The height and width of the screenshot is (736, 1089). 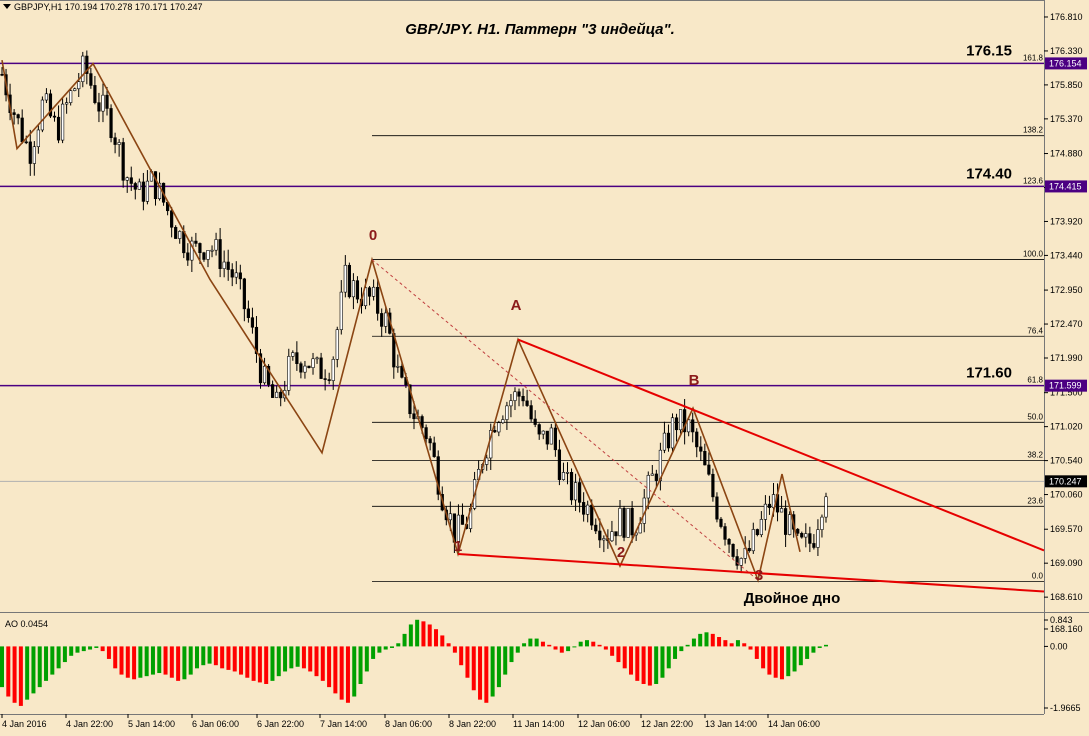 I want to click on price-tick-label: 175.850, so click(x=1066, y=85).